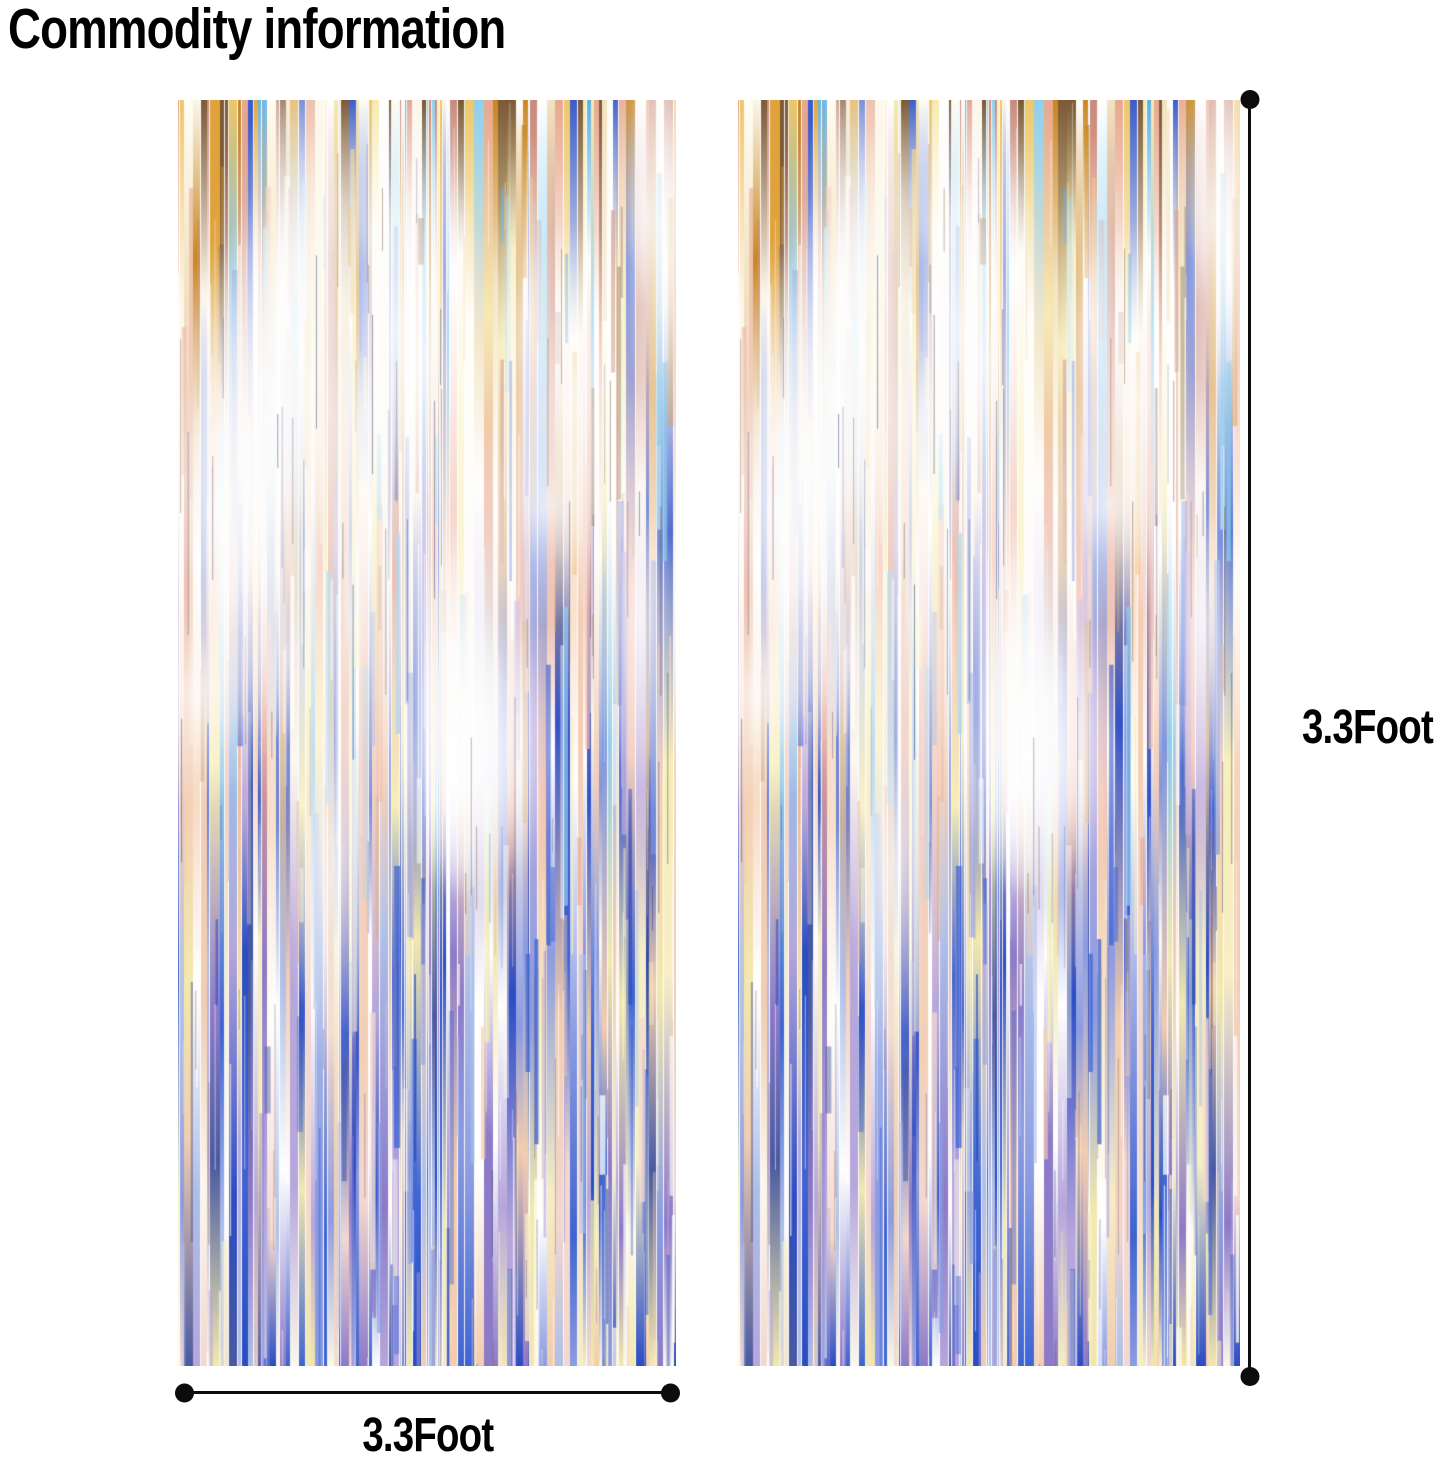 This screenshot has height=1463, width=1445. I want to click on width-label-text: 3.3Foot, so click(428, 1435).